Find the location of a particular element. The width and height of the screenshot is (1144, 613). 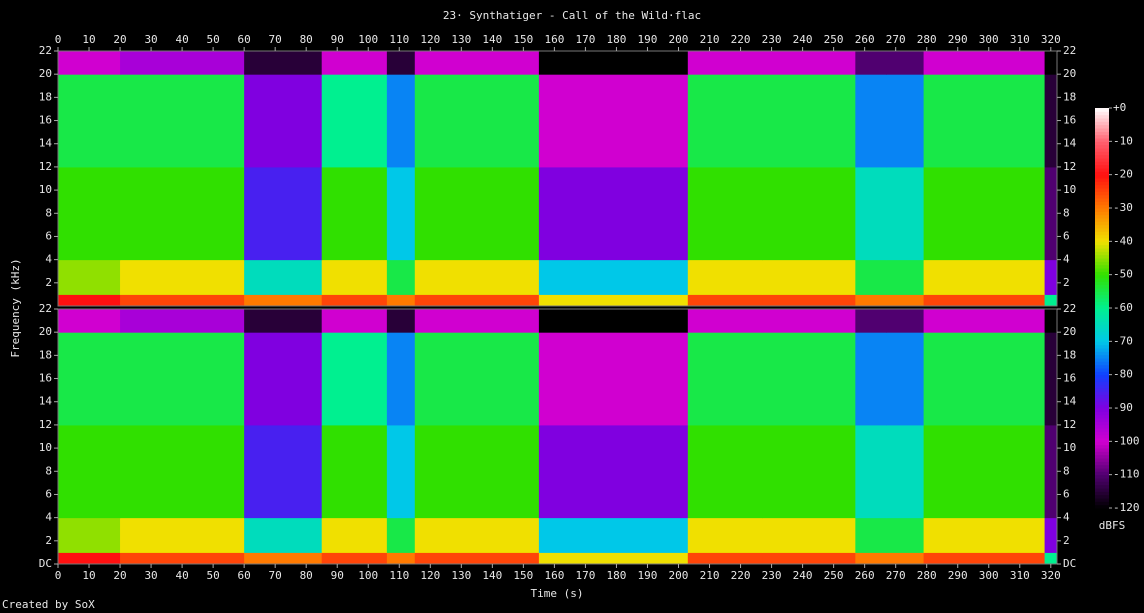

y-tick-label: DC is located at coordinates (1069, 563).